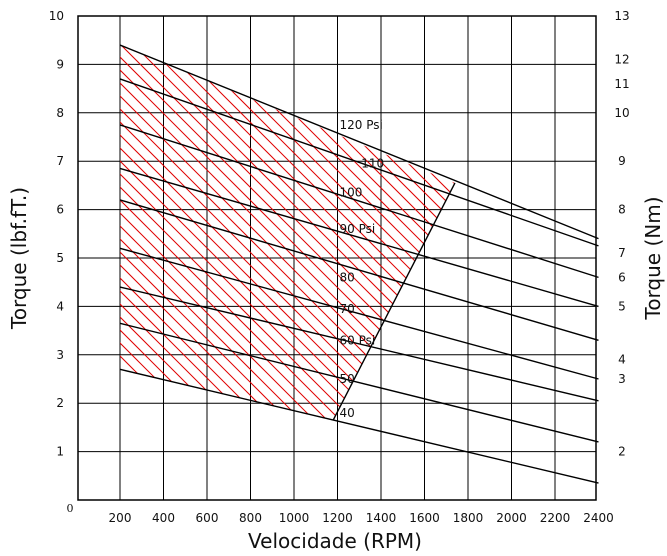 This screenshot has width=667, height=556. I want to click on x-axis-title: Velocidade (RPM), so click(335, 541).